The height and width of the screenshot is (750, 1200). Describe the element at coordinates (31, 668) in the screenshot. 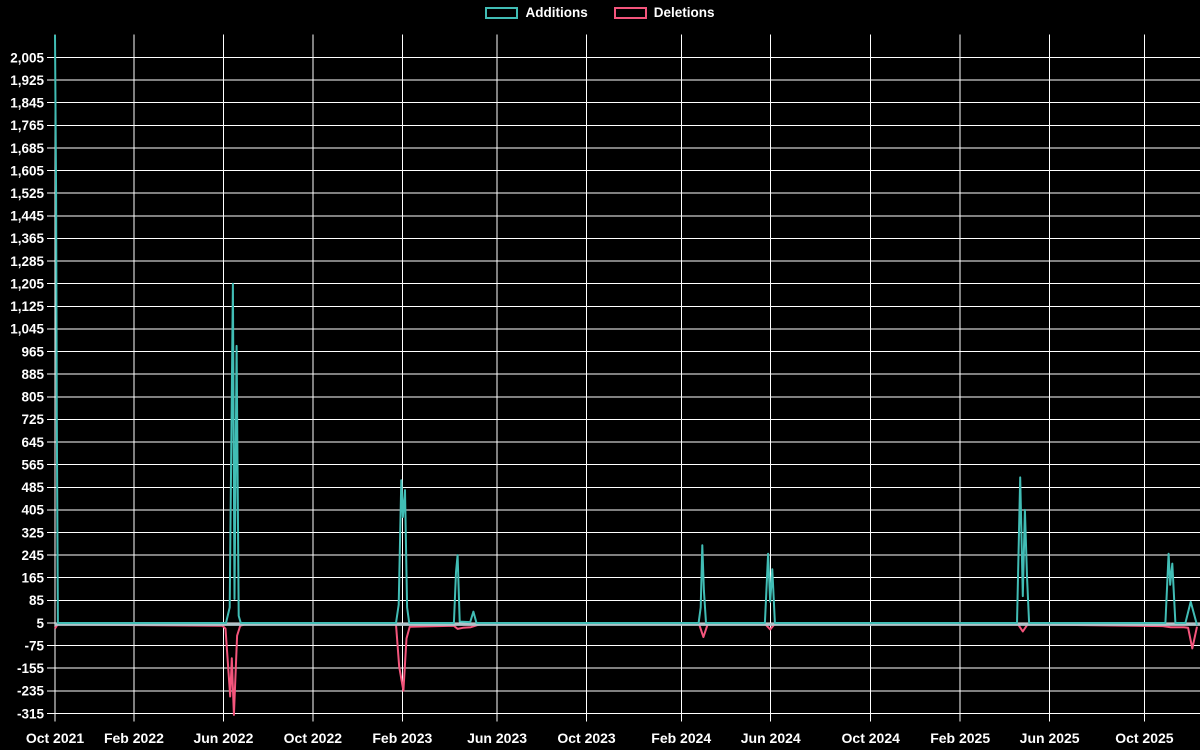

I see `y-tick-label: -155` at that location.